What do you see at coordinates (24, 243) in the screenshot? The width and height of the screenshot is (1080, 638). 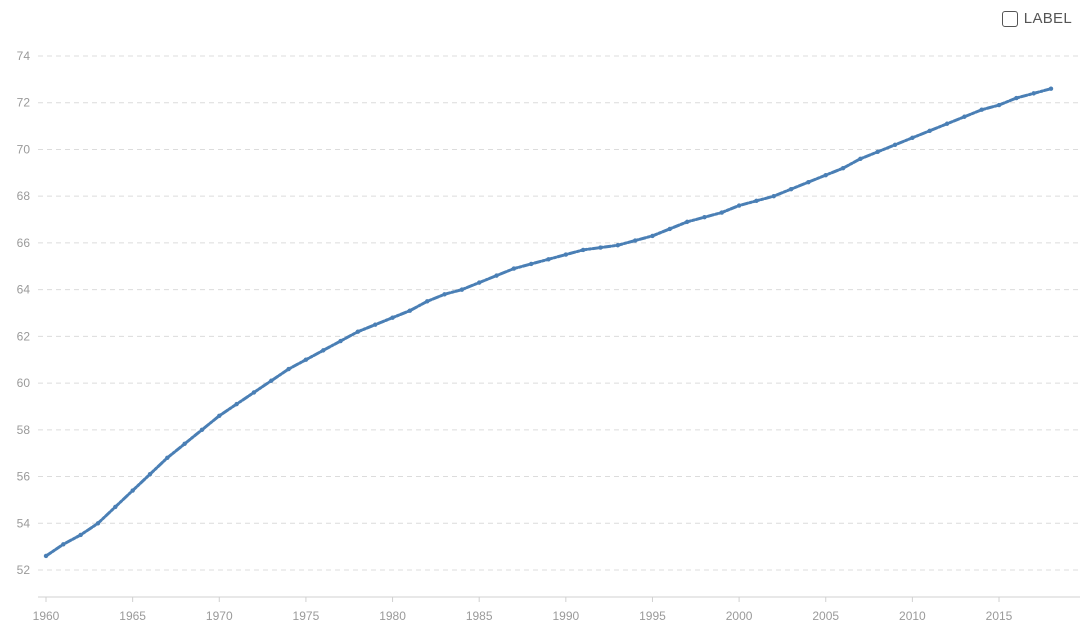 I see `y-tick-label: 66` at bounding box center [24, 243].